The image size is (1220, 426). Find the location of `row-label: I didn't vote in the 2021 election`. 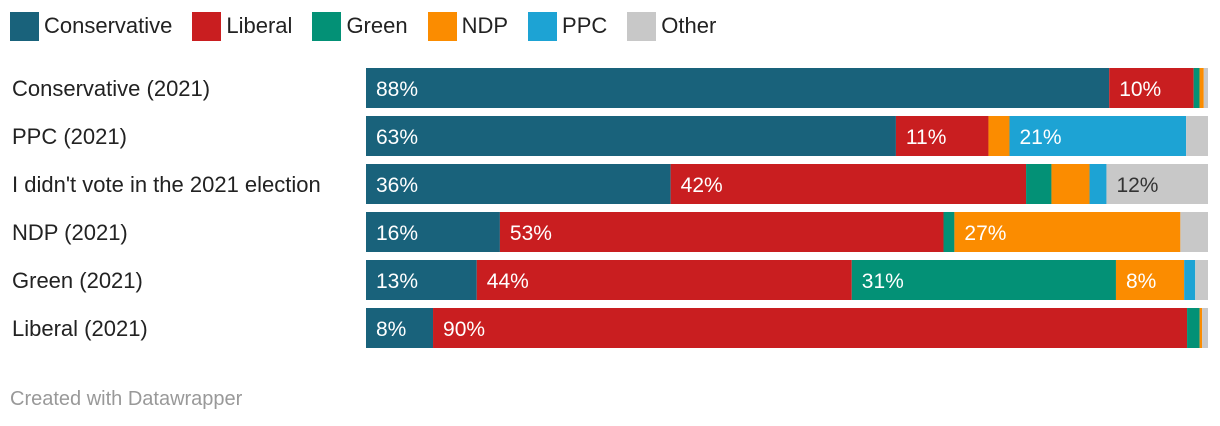

row-label: I didn't vote in the 2021 election is located at coordinates (166, 184).